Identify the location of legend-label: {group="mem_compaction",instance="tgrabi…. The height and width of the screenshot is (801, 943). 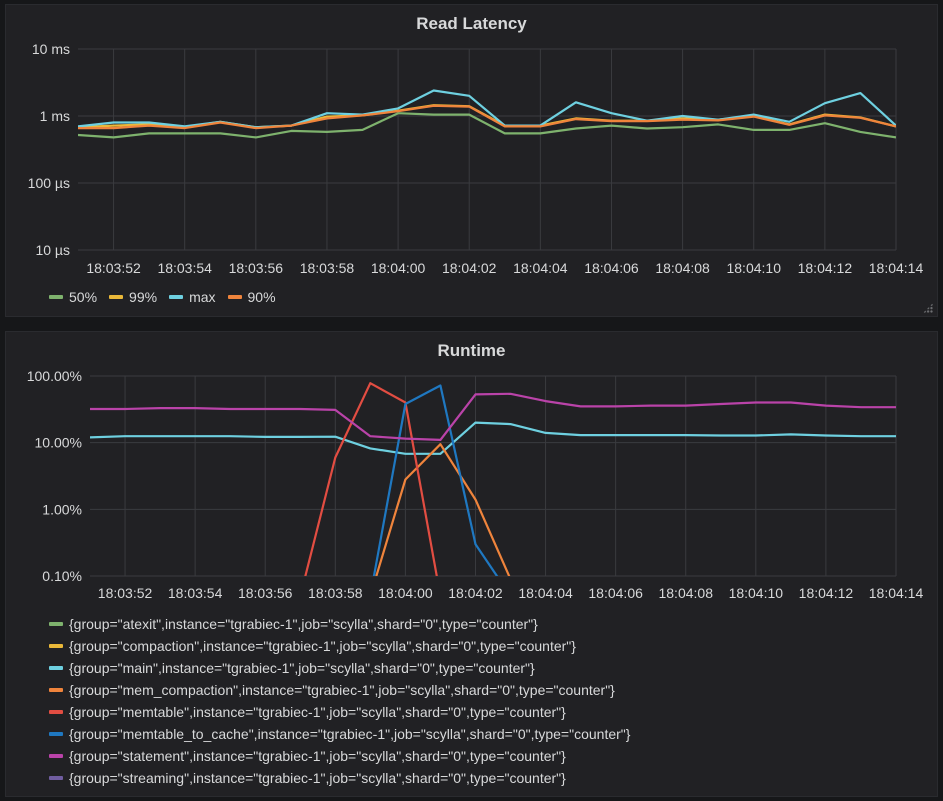
(342, 690).